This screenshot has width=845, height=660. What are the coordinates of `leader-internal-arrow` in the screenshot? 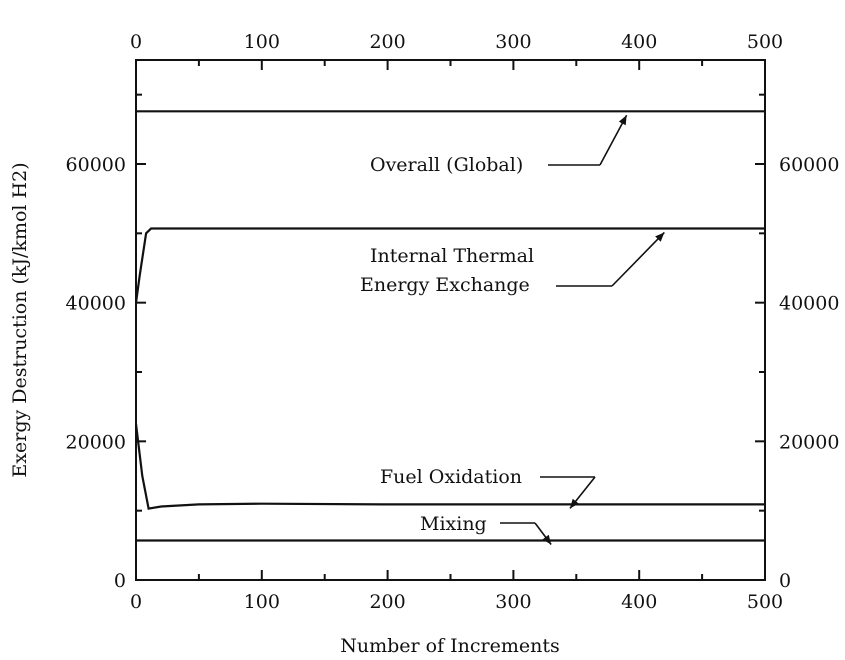 It's located at (638, 259).